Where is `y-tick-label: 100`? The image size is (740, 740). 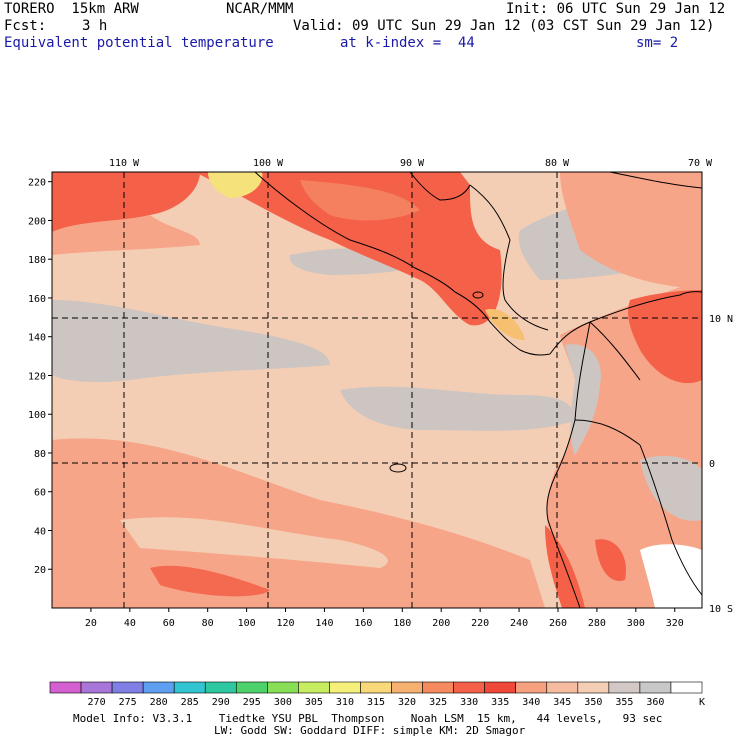 y-tick-label: 100 is located at coordinates (37, 415).